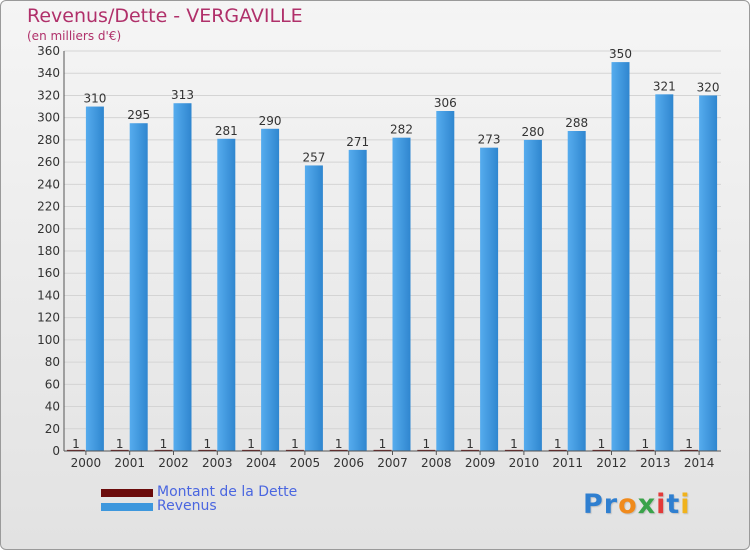  What do you see at coordinates (56, 451) in the screenshot?
I see `y-tick-label: 0` at bounding box center [56, 451].